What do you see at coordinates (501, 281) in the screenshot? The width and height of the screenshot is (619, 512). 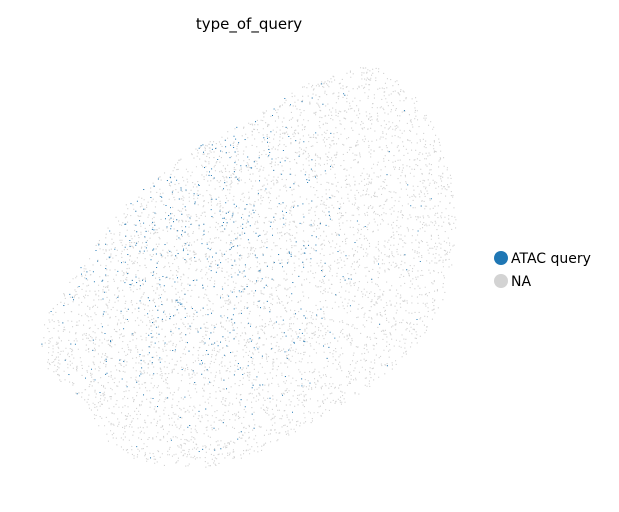 I see `legend-marker-na` at bounding box center [501, 281].